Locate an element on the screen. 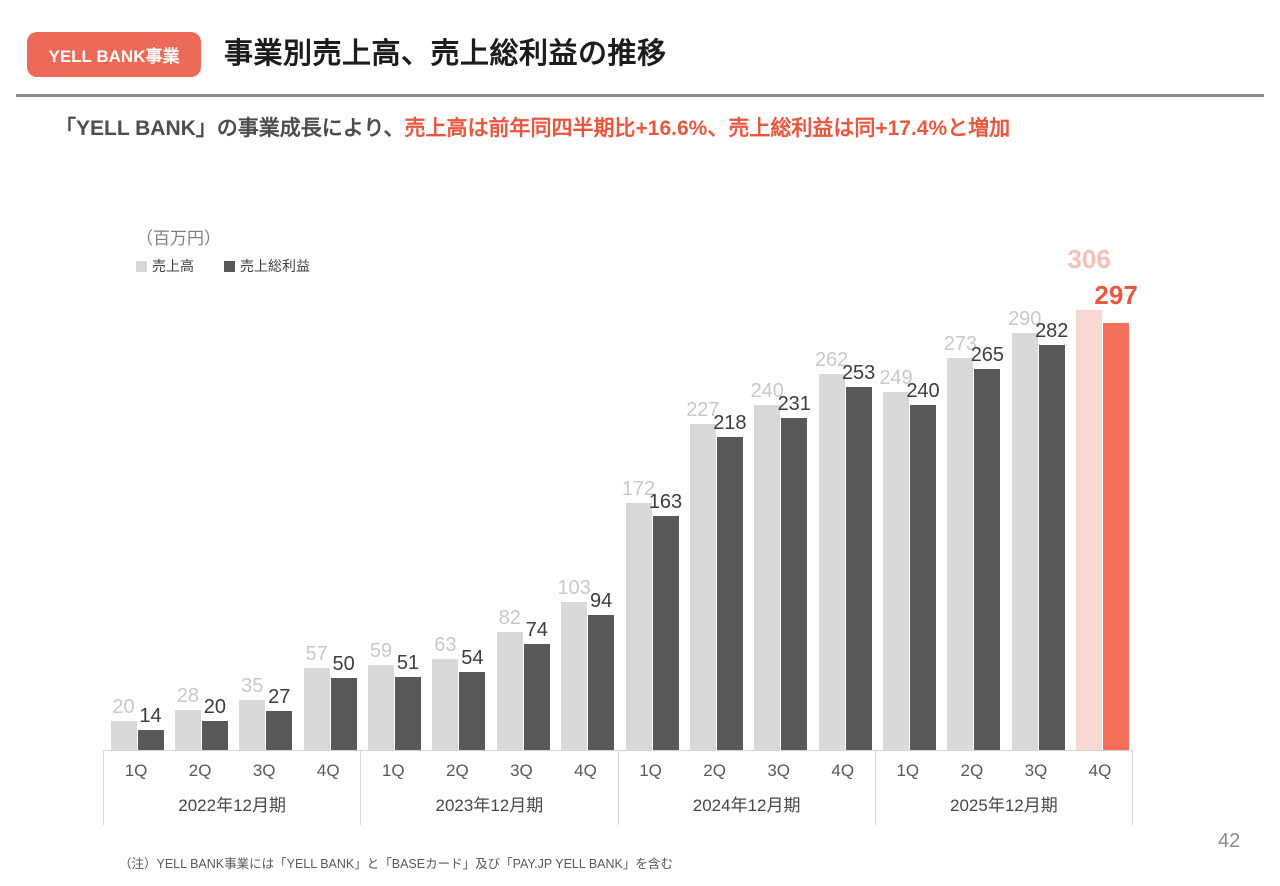 This screenshot has height=886, width=1280. revenue-value-label: 35 is located at coordinates (252, 686).